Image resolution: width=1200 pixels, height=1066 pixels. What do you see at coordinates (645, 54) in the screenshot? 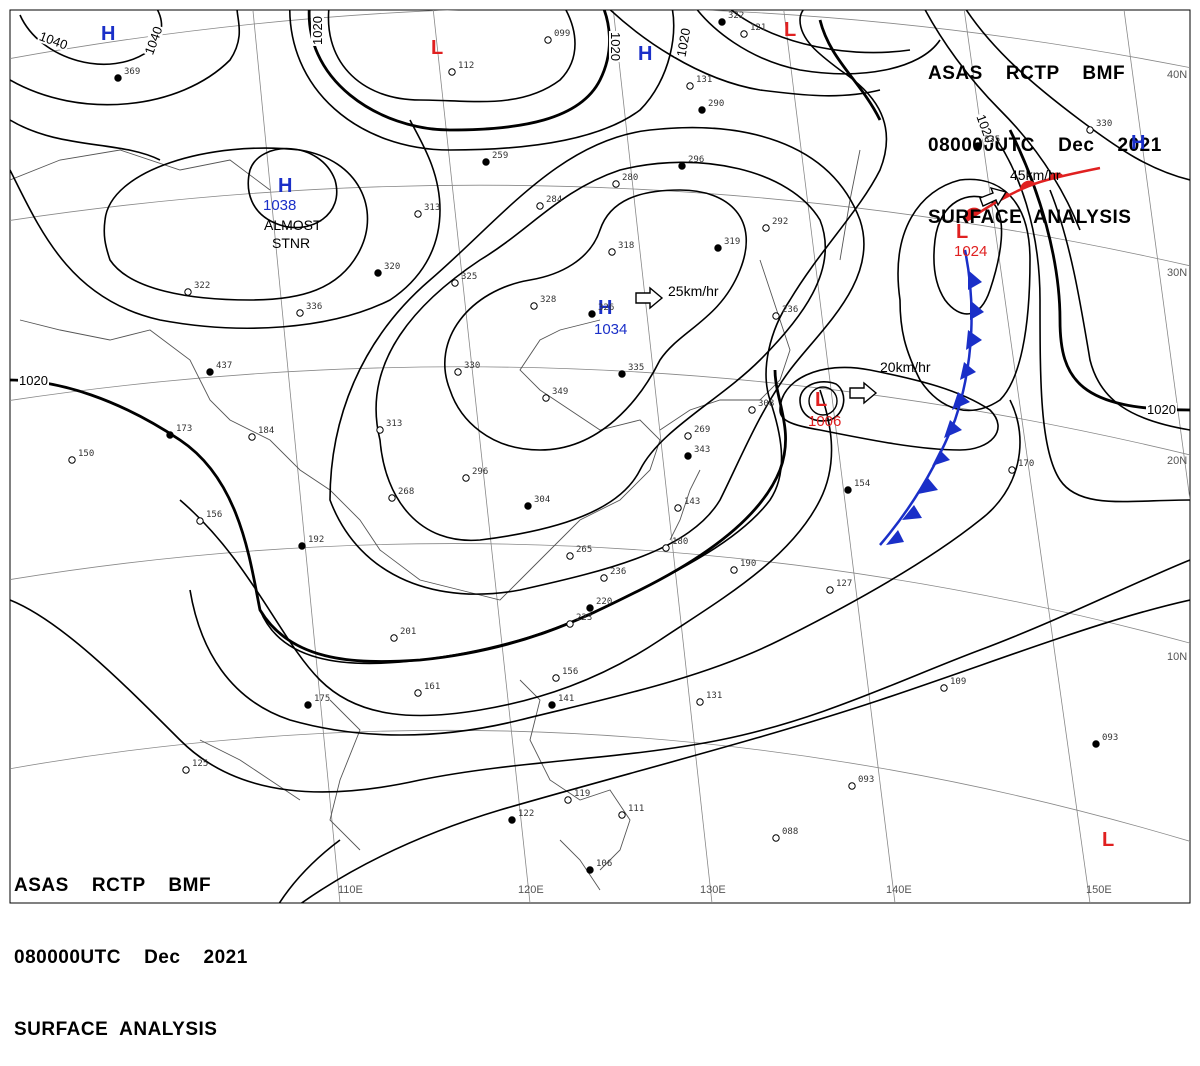
I see `high-symbol-ne: H` at bounding box center [645, 54].